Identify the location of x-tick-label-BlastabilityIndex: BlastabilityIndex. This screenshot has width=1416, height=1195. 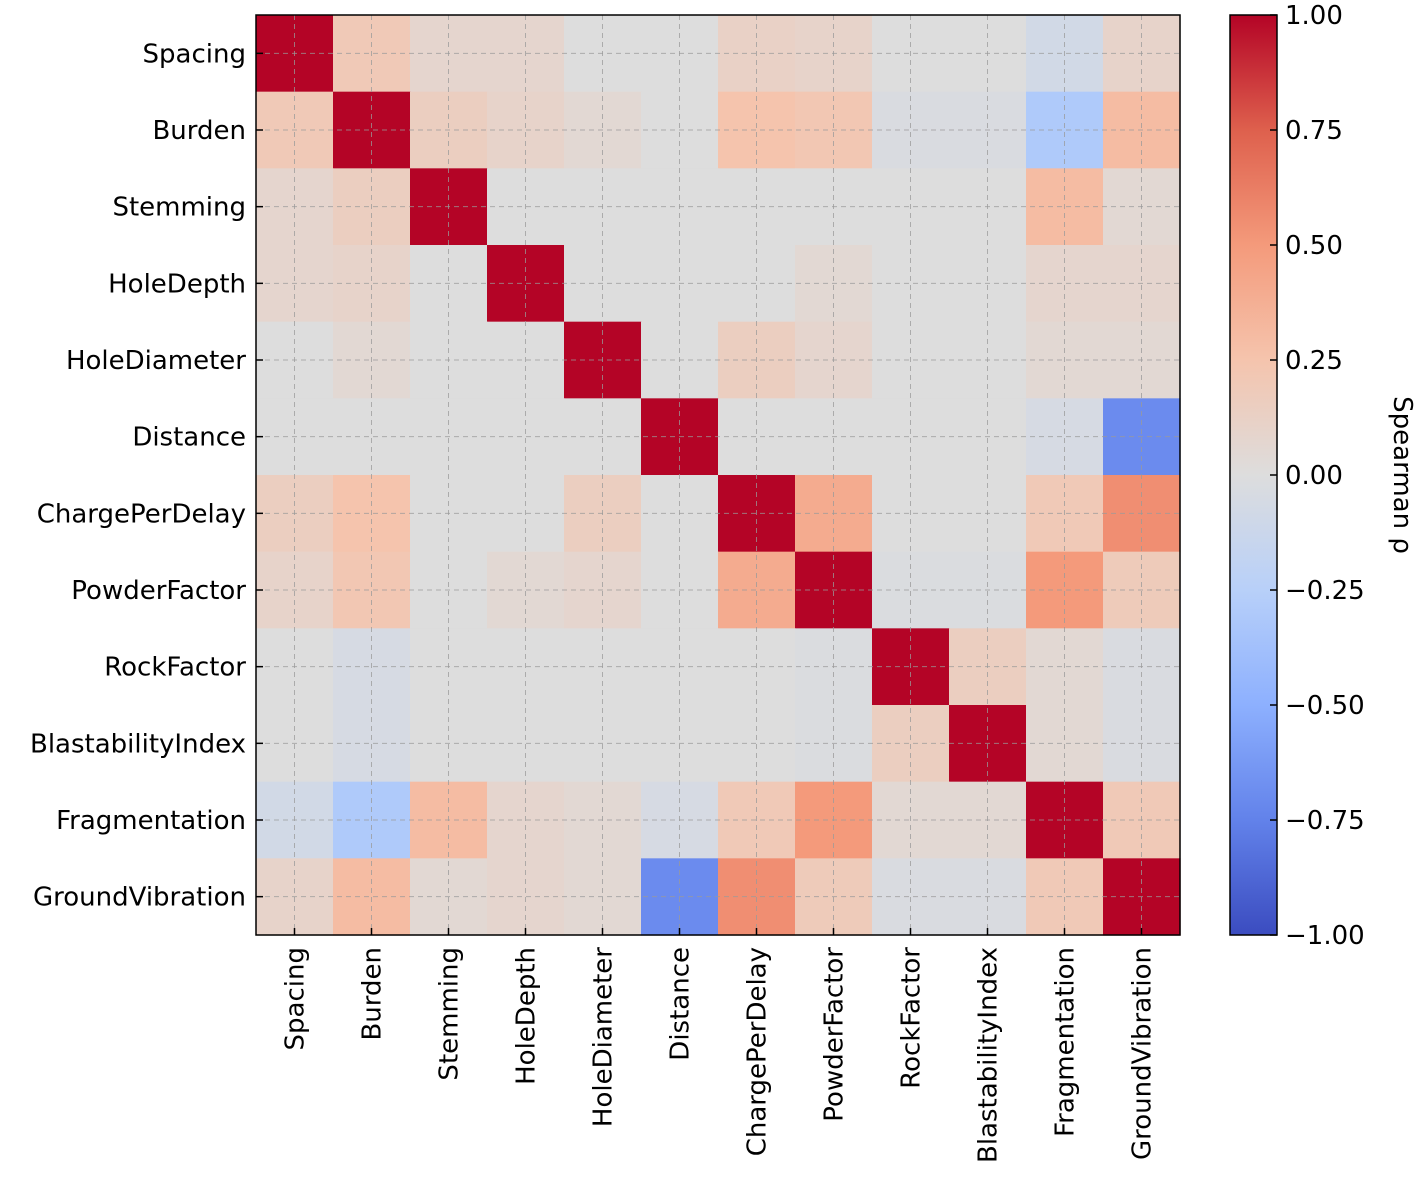
(989, 1055).